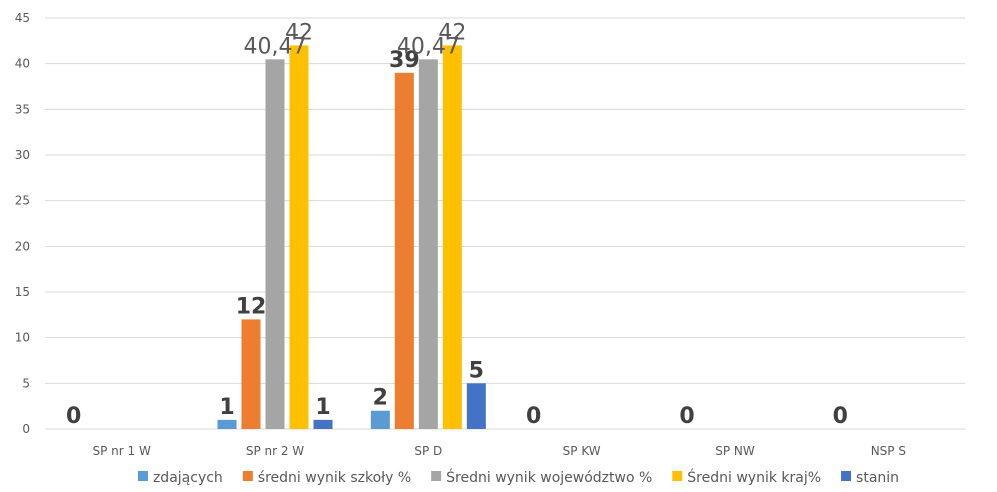  What do you see at coordinates (275, 451) in the screenshot?
I see `x-tick-label: SP nr 2 W` at bounding box center [275, 451].